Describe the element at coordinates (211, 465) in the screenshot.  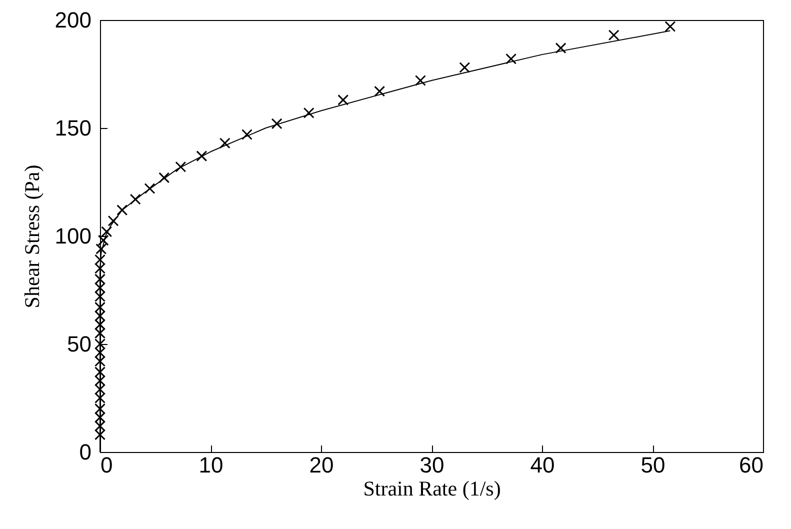
I see `x-tick-label: 10` at that location.